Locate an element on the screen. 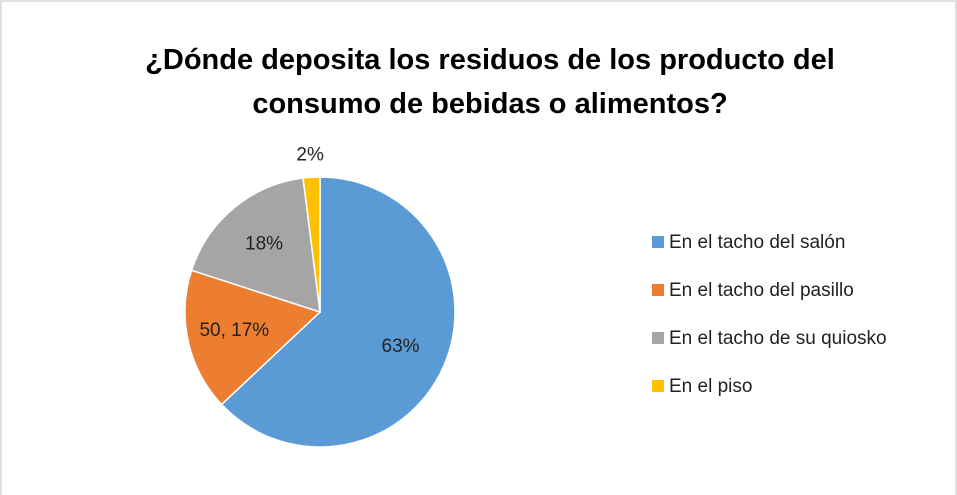  legend-label: En el tacho del salón is located at coordinates (757, 242).